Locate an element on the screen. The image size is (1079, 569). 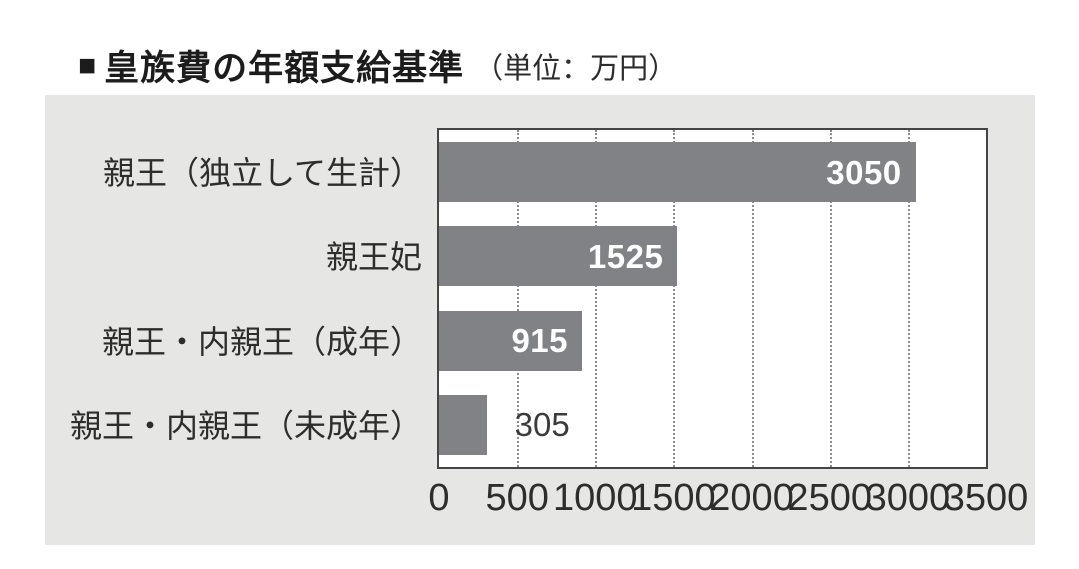
x-tick-label: 2500 is located at coordinates (829, 498).